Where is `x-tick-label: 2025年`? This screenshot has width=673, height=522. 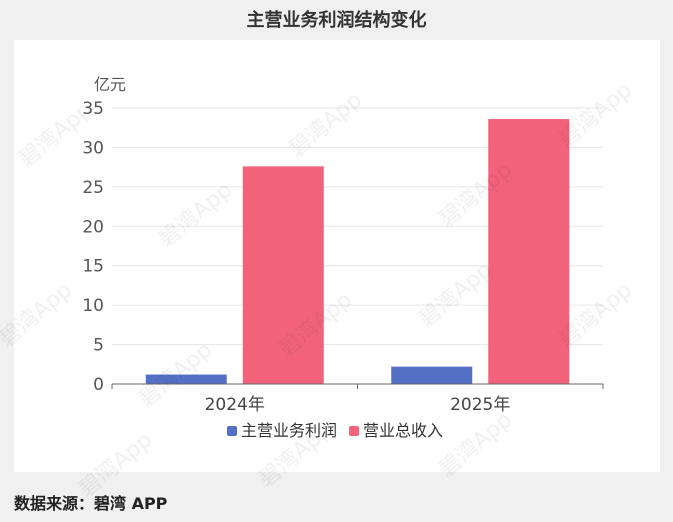
x-tick-label: 2025年 is located at coordinates (480, 405).